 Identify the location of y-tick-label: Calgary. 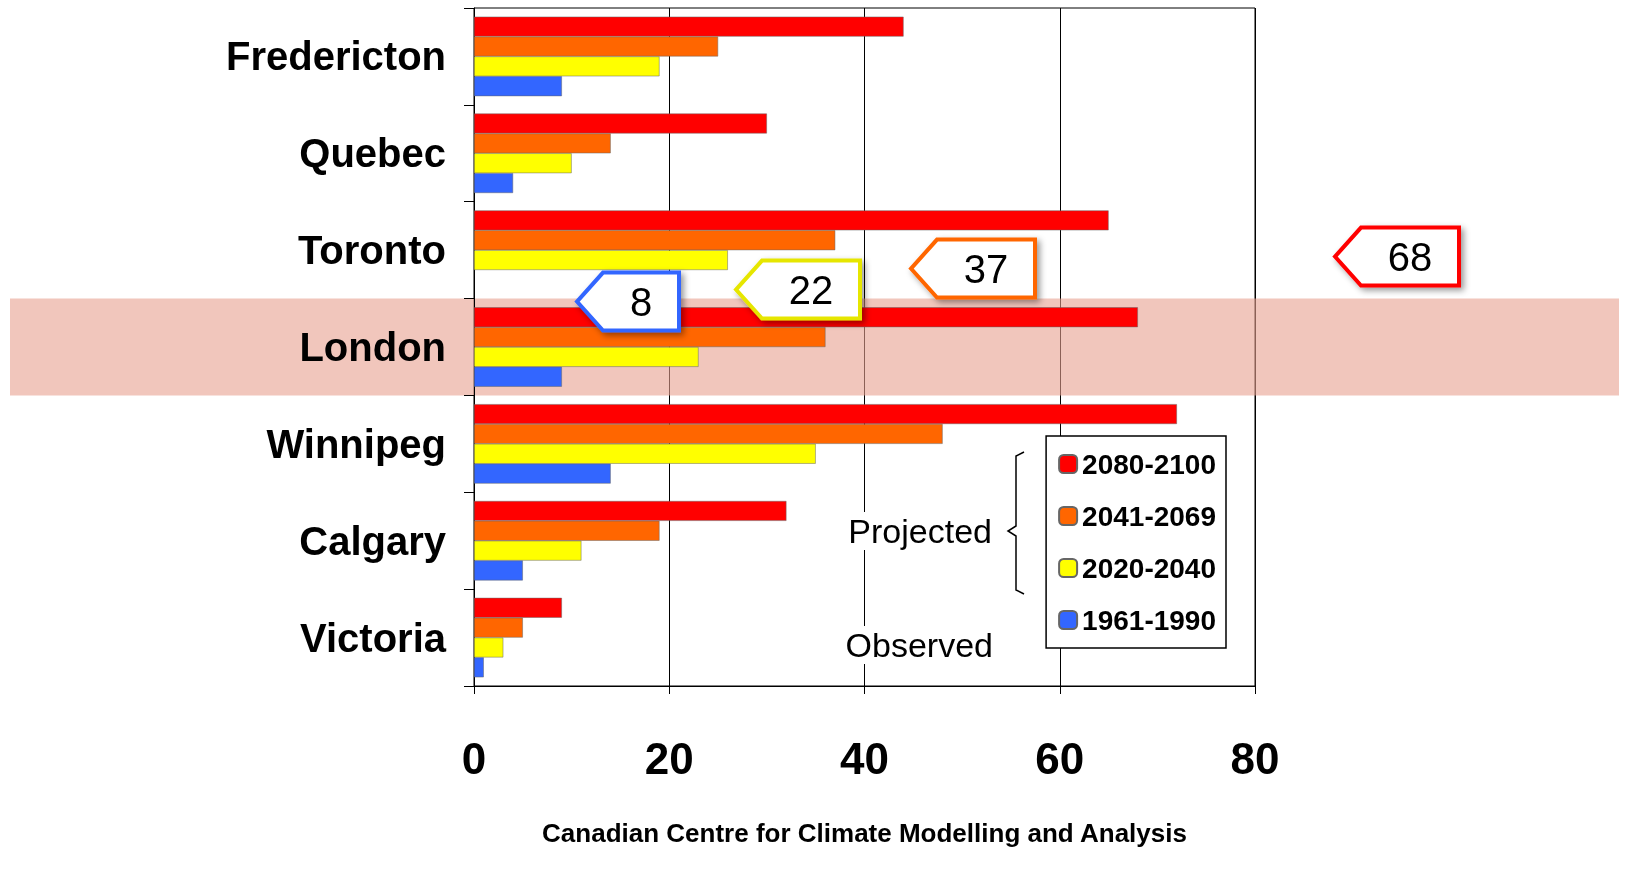
(373, 540).